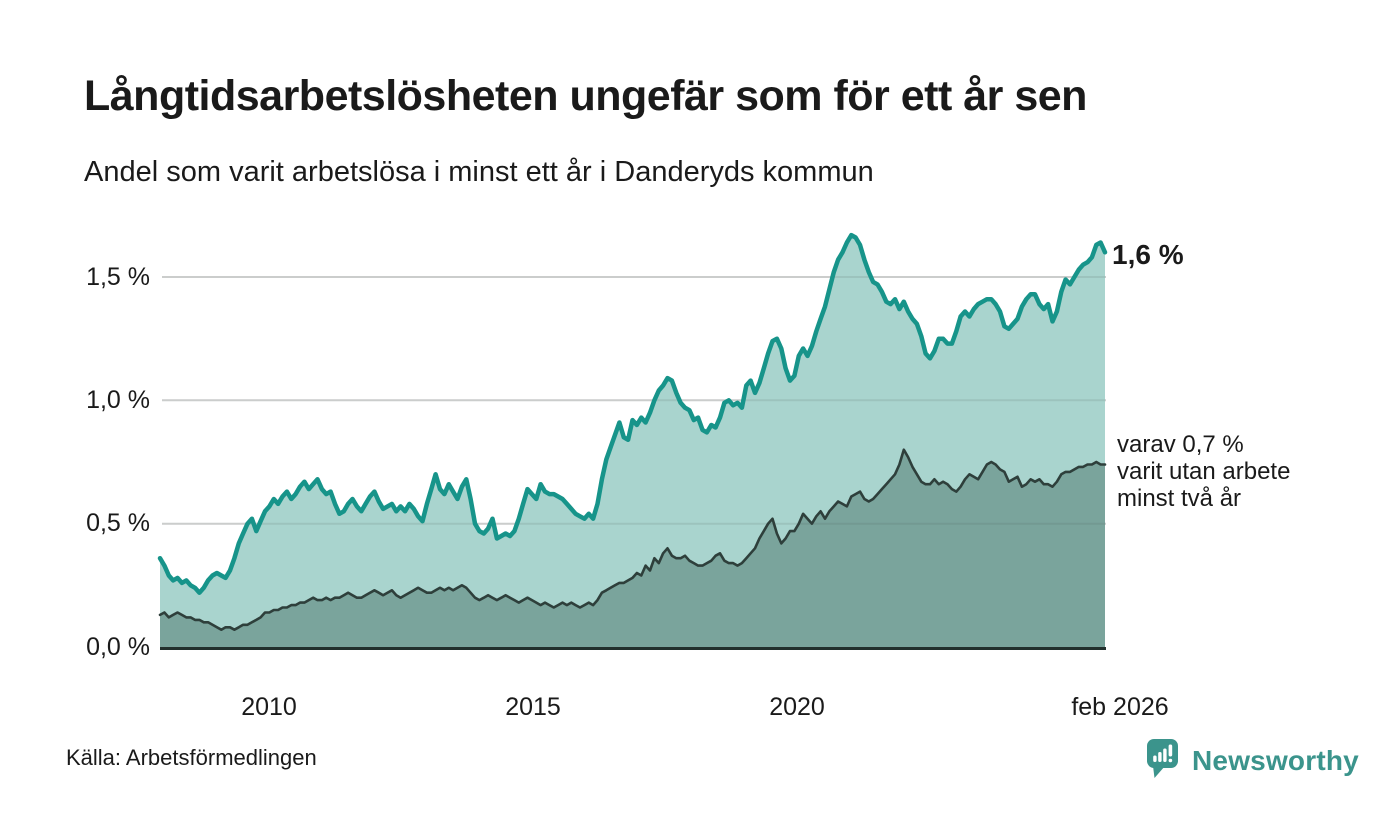  Describe the element at coordinates (118, 523) in the screenshot. I see `y-tick-05: 0,5 %` at that location.